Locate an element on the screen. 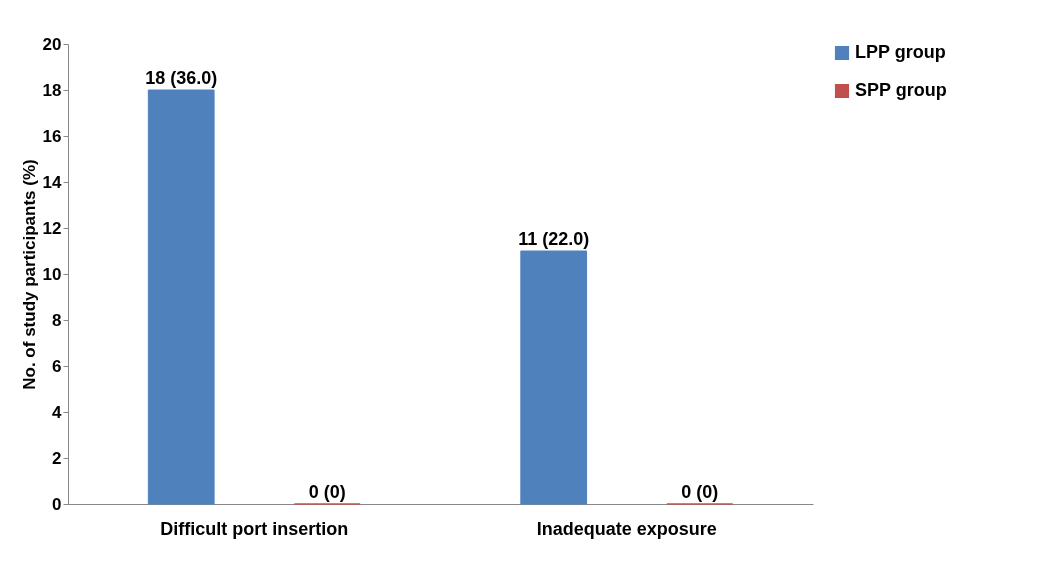 Image resolution: width=1058 pixels, height=572 pixels. y-tick-label: 10 is located at coordinates (52, 274).